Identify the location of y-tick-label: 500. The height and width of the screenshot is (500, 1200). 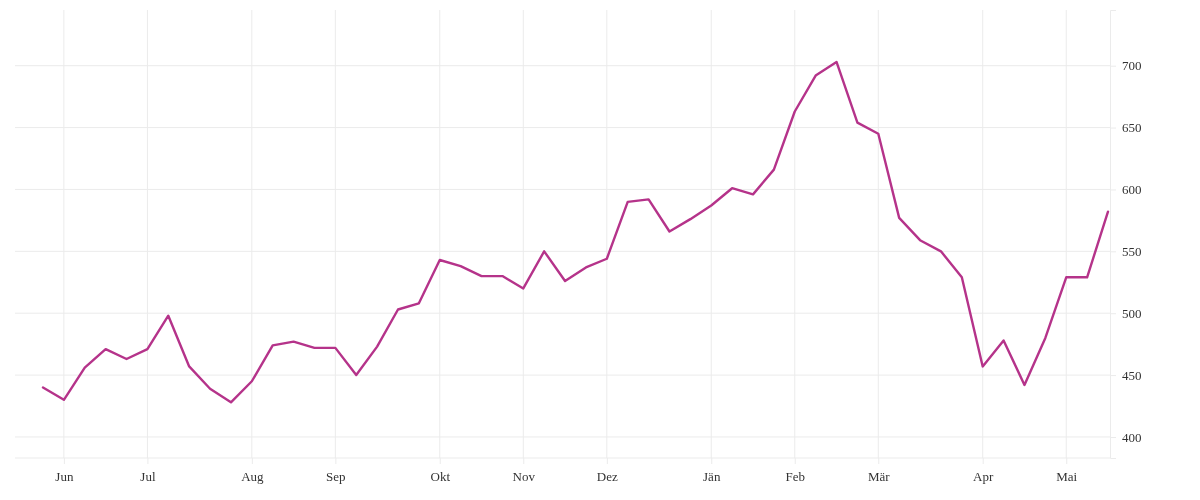
(1132, 313).